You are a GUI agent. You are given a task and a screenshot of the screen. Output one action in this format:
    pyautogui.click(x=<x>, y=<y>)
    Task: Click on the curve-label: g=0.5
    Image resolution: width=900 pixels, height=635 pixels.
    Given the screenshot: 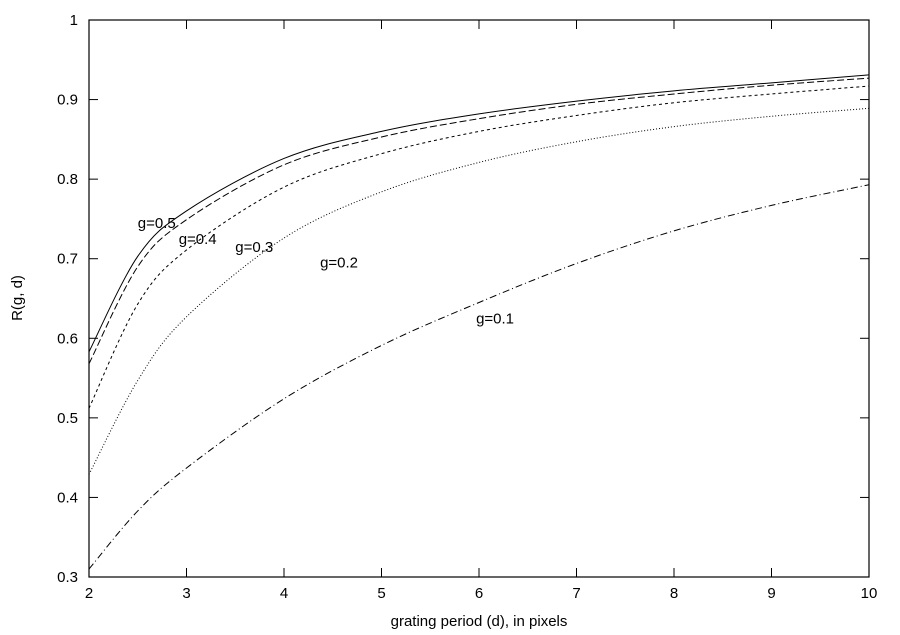 What is the action you would take?
    pyautogui.click(x=157, y=223)
    